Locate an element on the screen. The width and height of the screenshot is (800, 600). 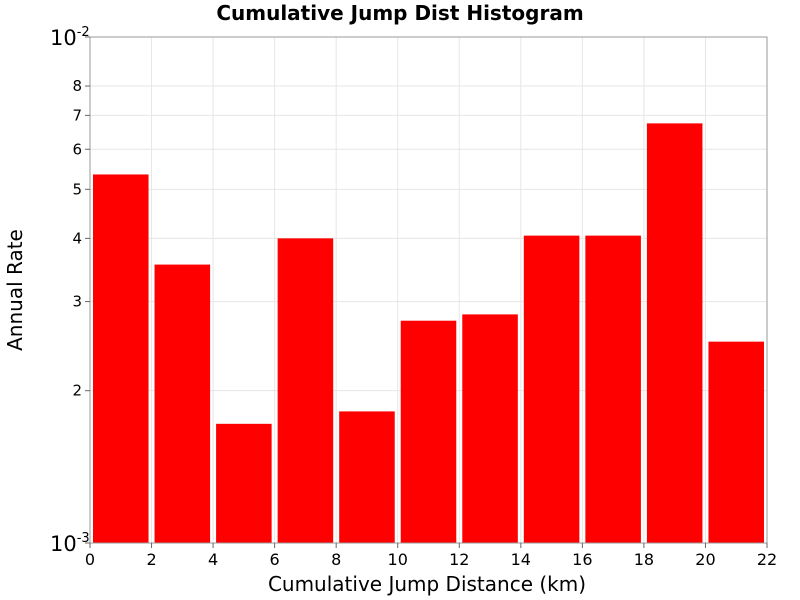
y-axis-label: Annual Rate is located at coordinates (15, 290).